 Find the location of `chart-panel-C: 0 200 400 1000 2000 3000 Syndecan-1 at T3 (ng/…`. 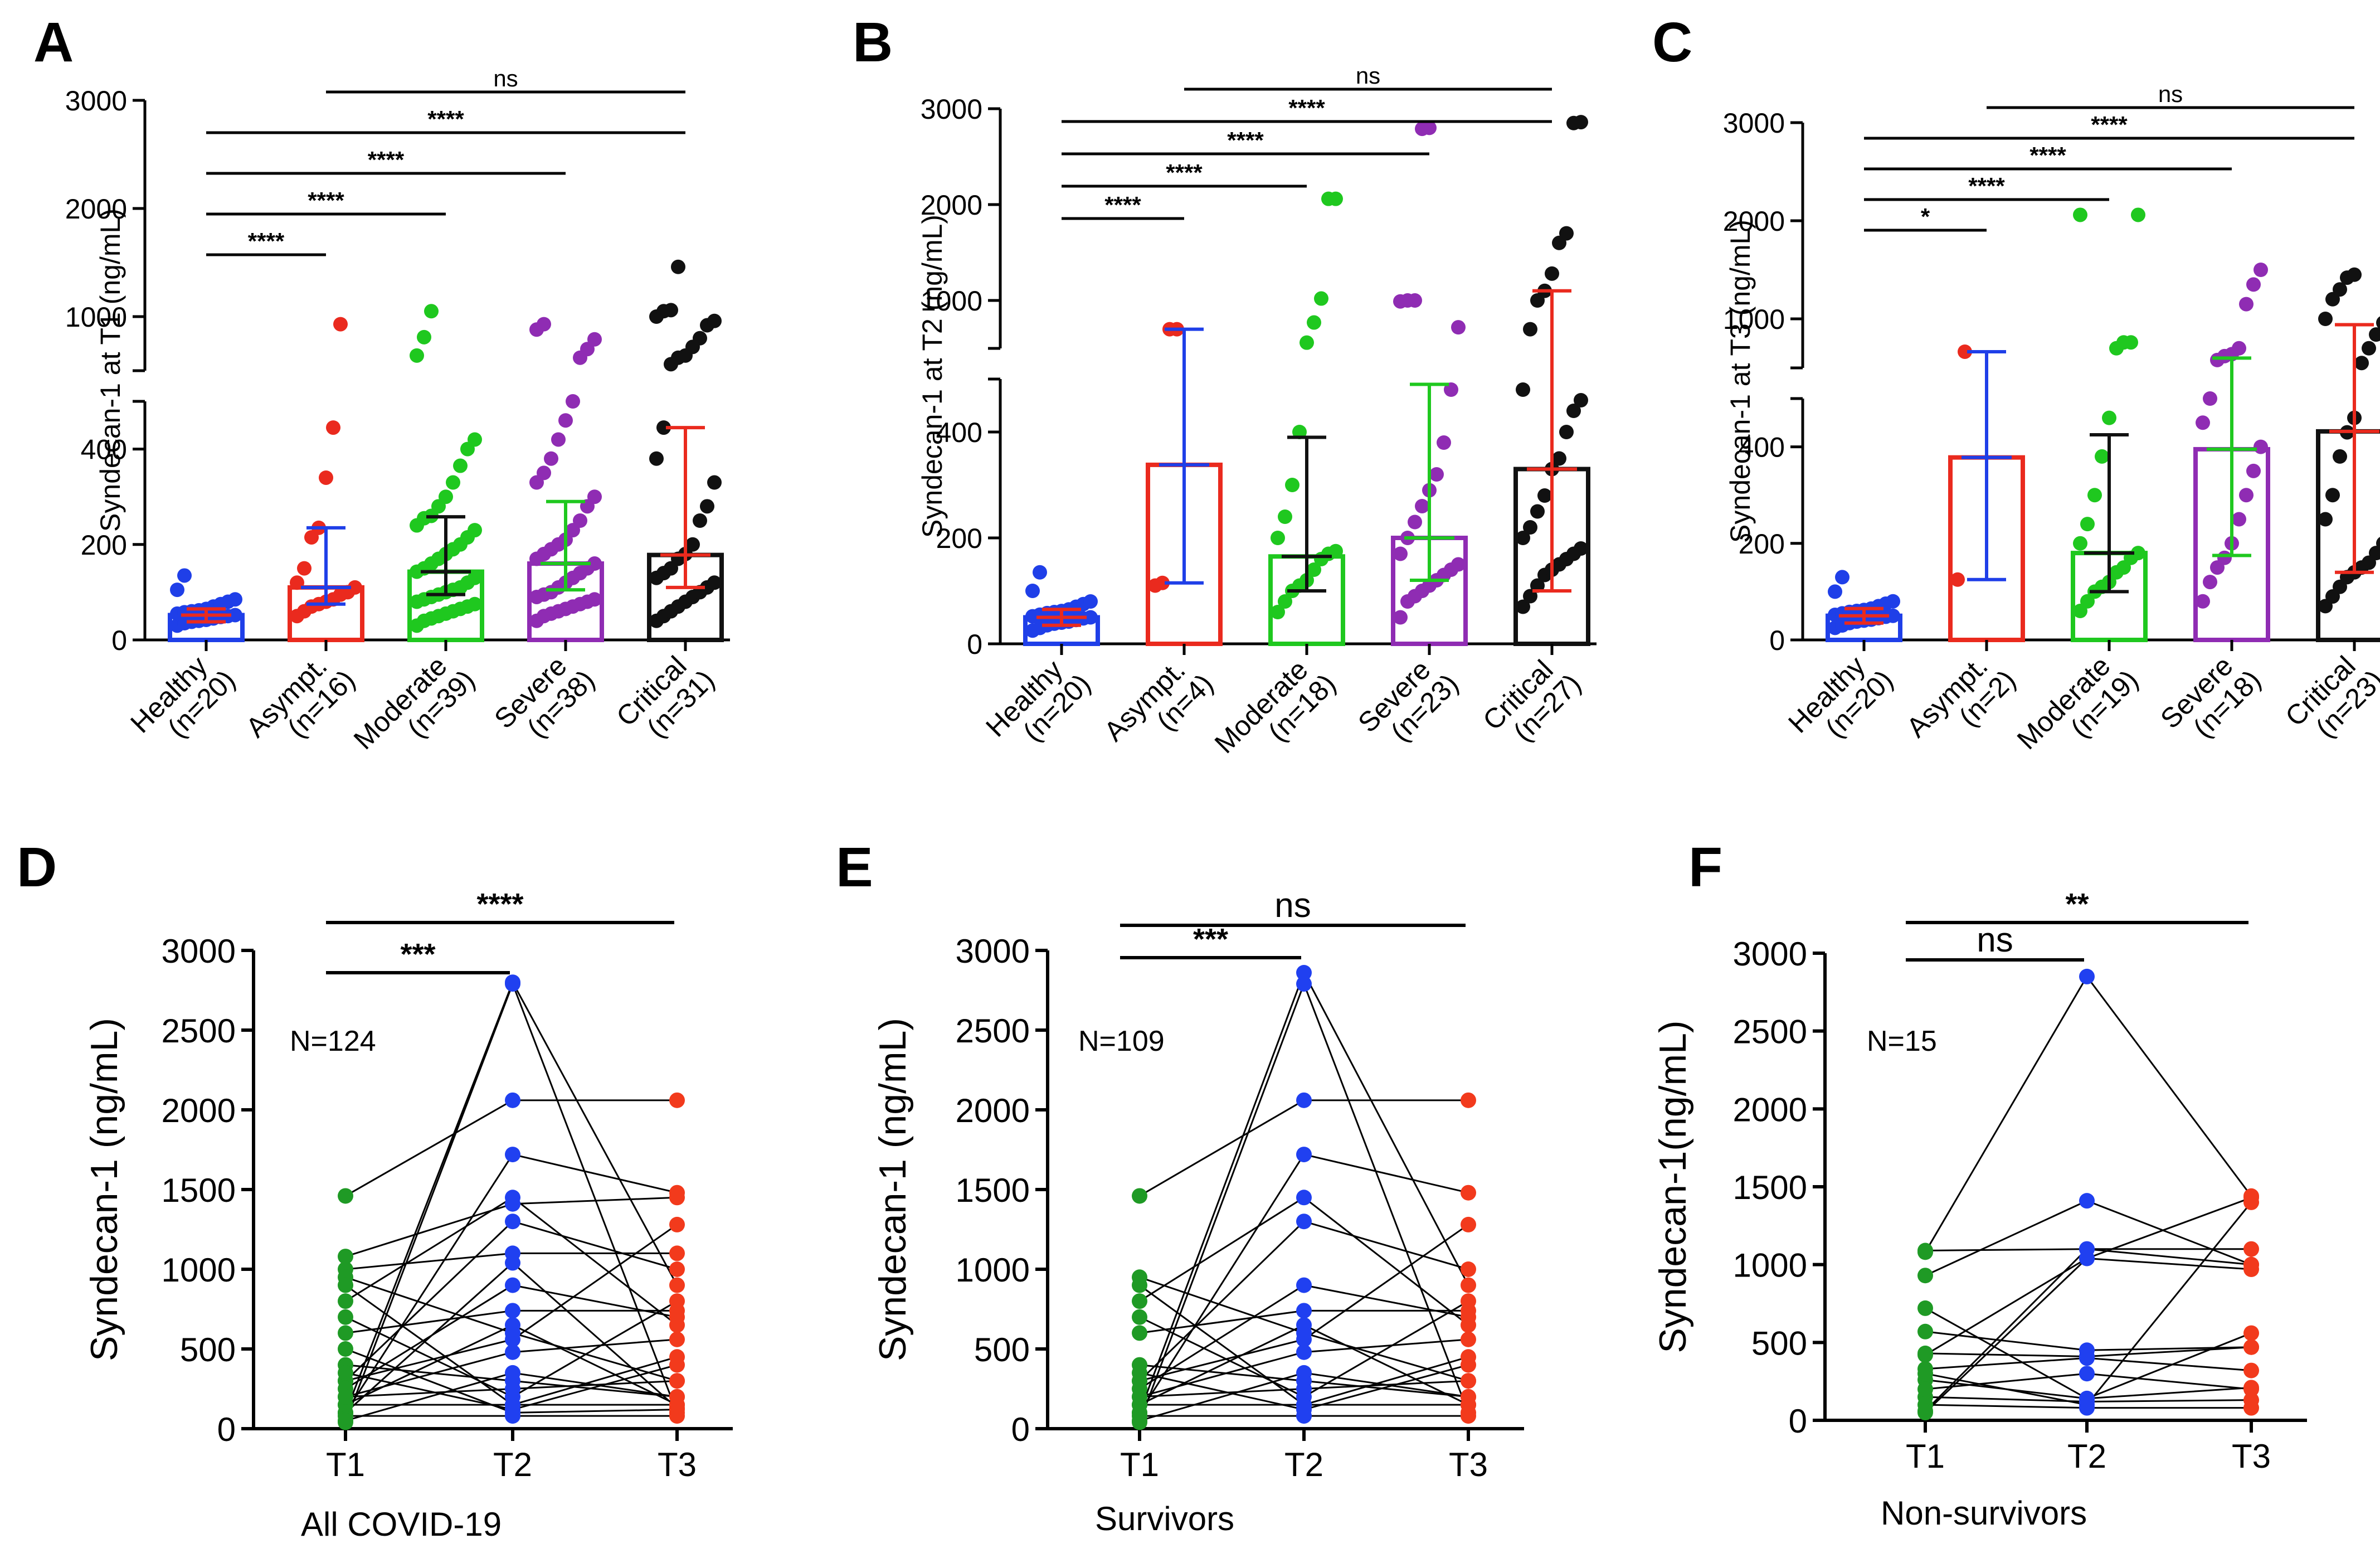

chart-panel-C: 0 200 400 1000 2000 3000 Syndecan-1 at T3 (ng/… is located at coordinates (2051, 418).